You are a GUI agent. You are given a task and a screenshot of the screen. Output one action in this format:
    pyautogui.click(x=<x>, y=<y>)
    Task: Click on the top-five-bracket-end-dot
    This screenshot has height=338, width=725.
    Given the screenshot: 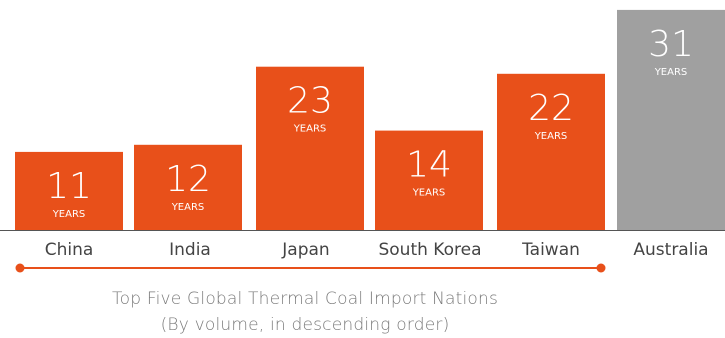 What is the action you would take?
    pyautogui.click(x=601, y=268)
    